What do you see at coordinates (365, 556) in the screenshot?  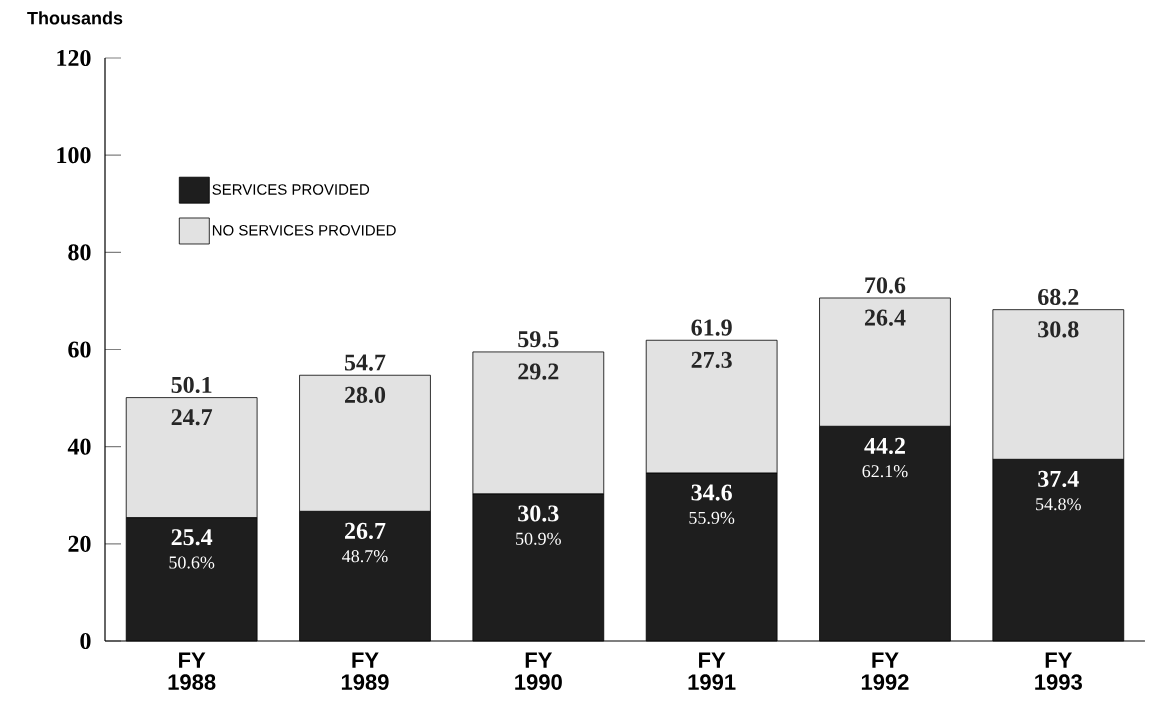 I see `annotation: 48.7%` at bounding box center [365, 556].